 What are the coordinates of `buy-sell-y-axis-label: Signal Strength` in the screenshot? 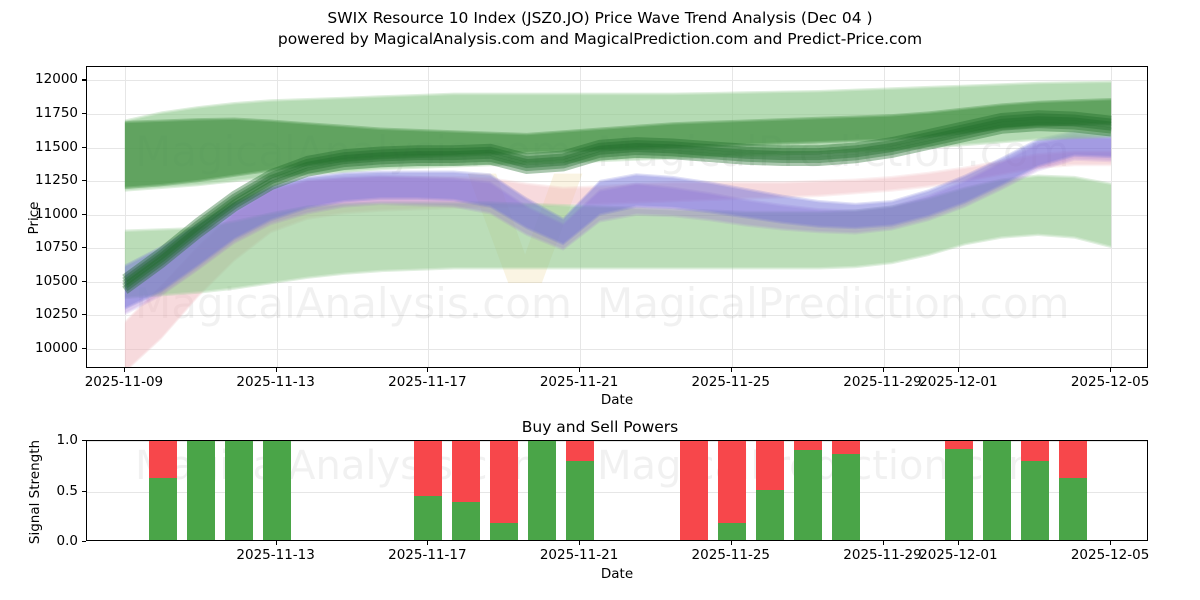 It's located at (35, 492).